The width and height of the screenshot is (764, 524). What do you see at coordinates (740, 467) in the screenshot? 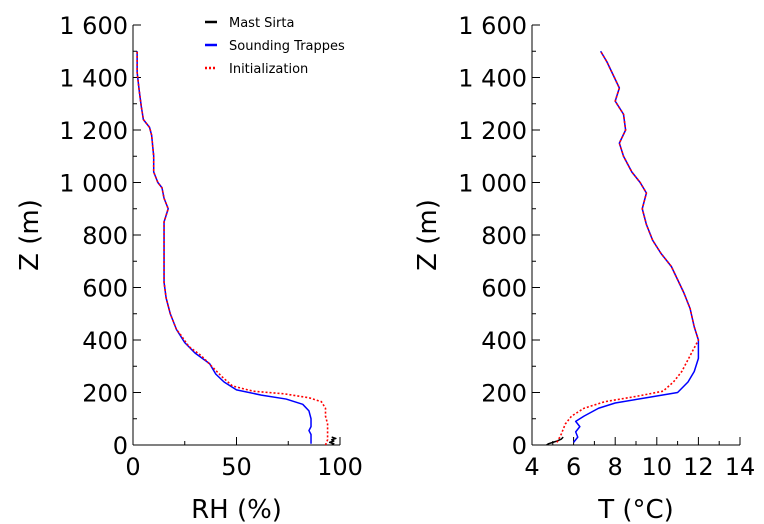
I see `x-tick-label: 14` at bounding box center [740, 467].